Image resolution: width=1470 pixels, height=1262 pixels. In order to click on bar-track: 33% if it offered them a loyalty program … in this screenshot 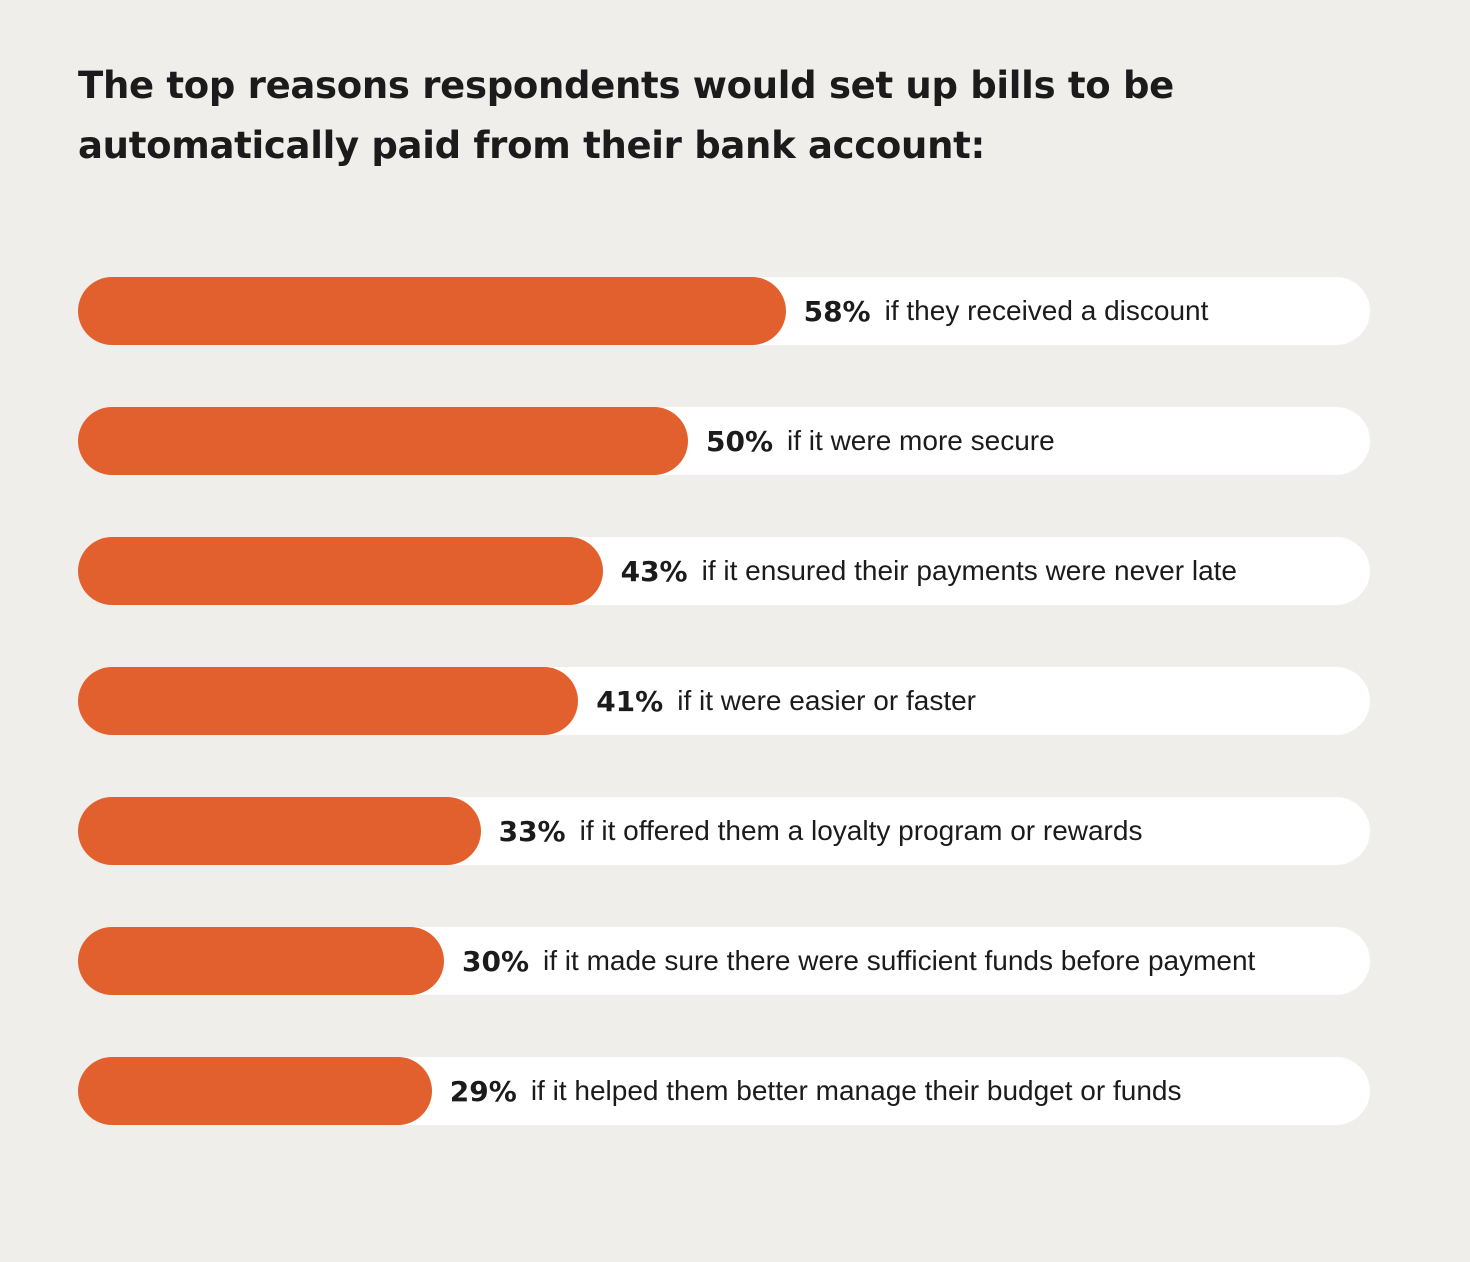, I will do `click(724, 831)`.